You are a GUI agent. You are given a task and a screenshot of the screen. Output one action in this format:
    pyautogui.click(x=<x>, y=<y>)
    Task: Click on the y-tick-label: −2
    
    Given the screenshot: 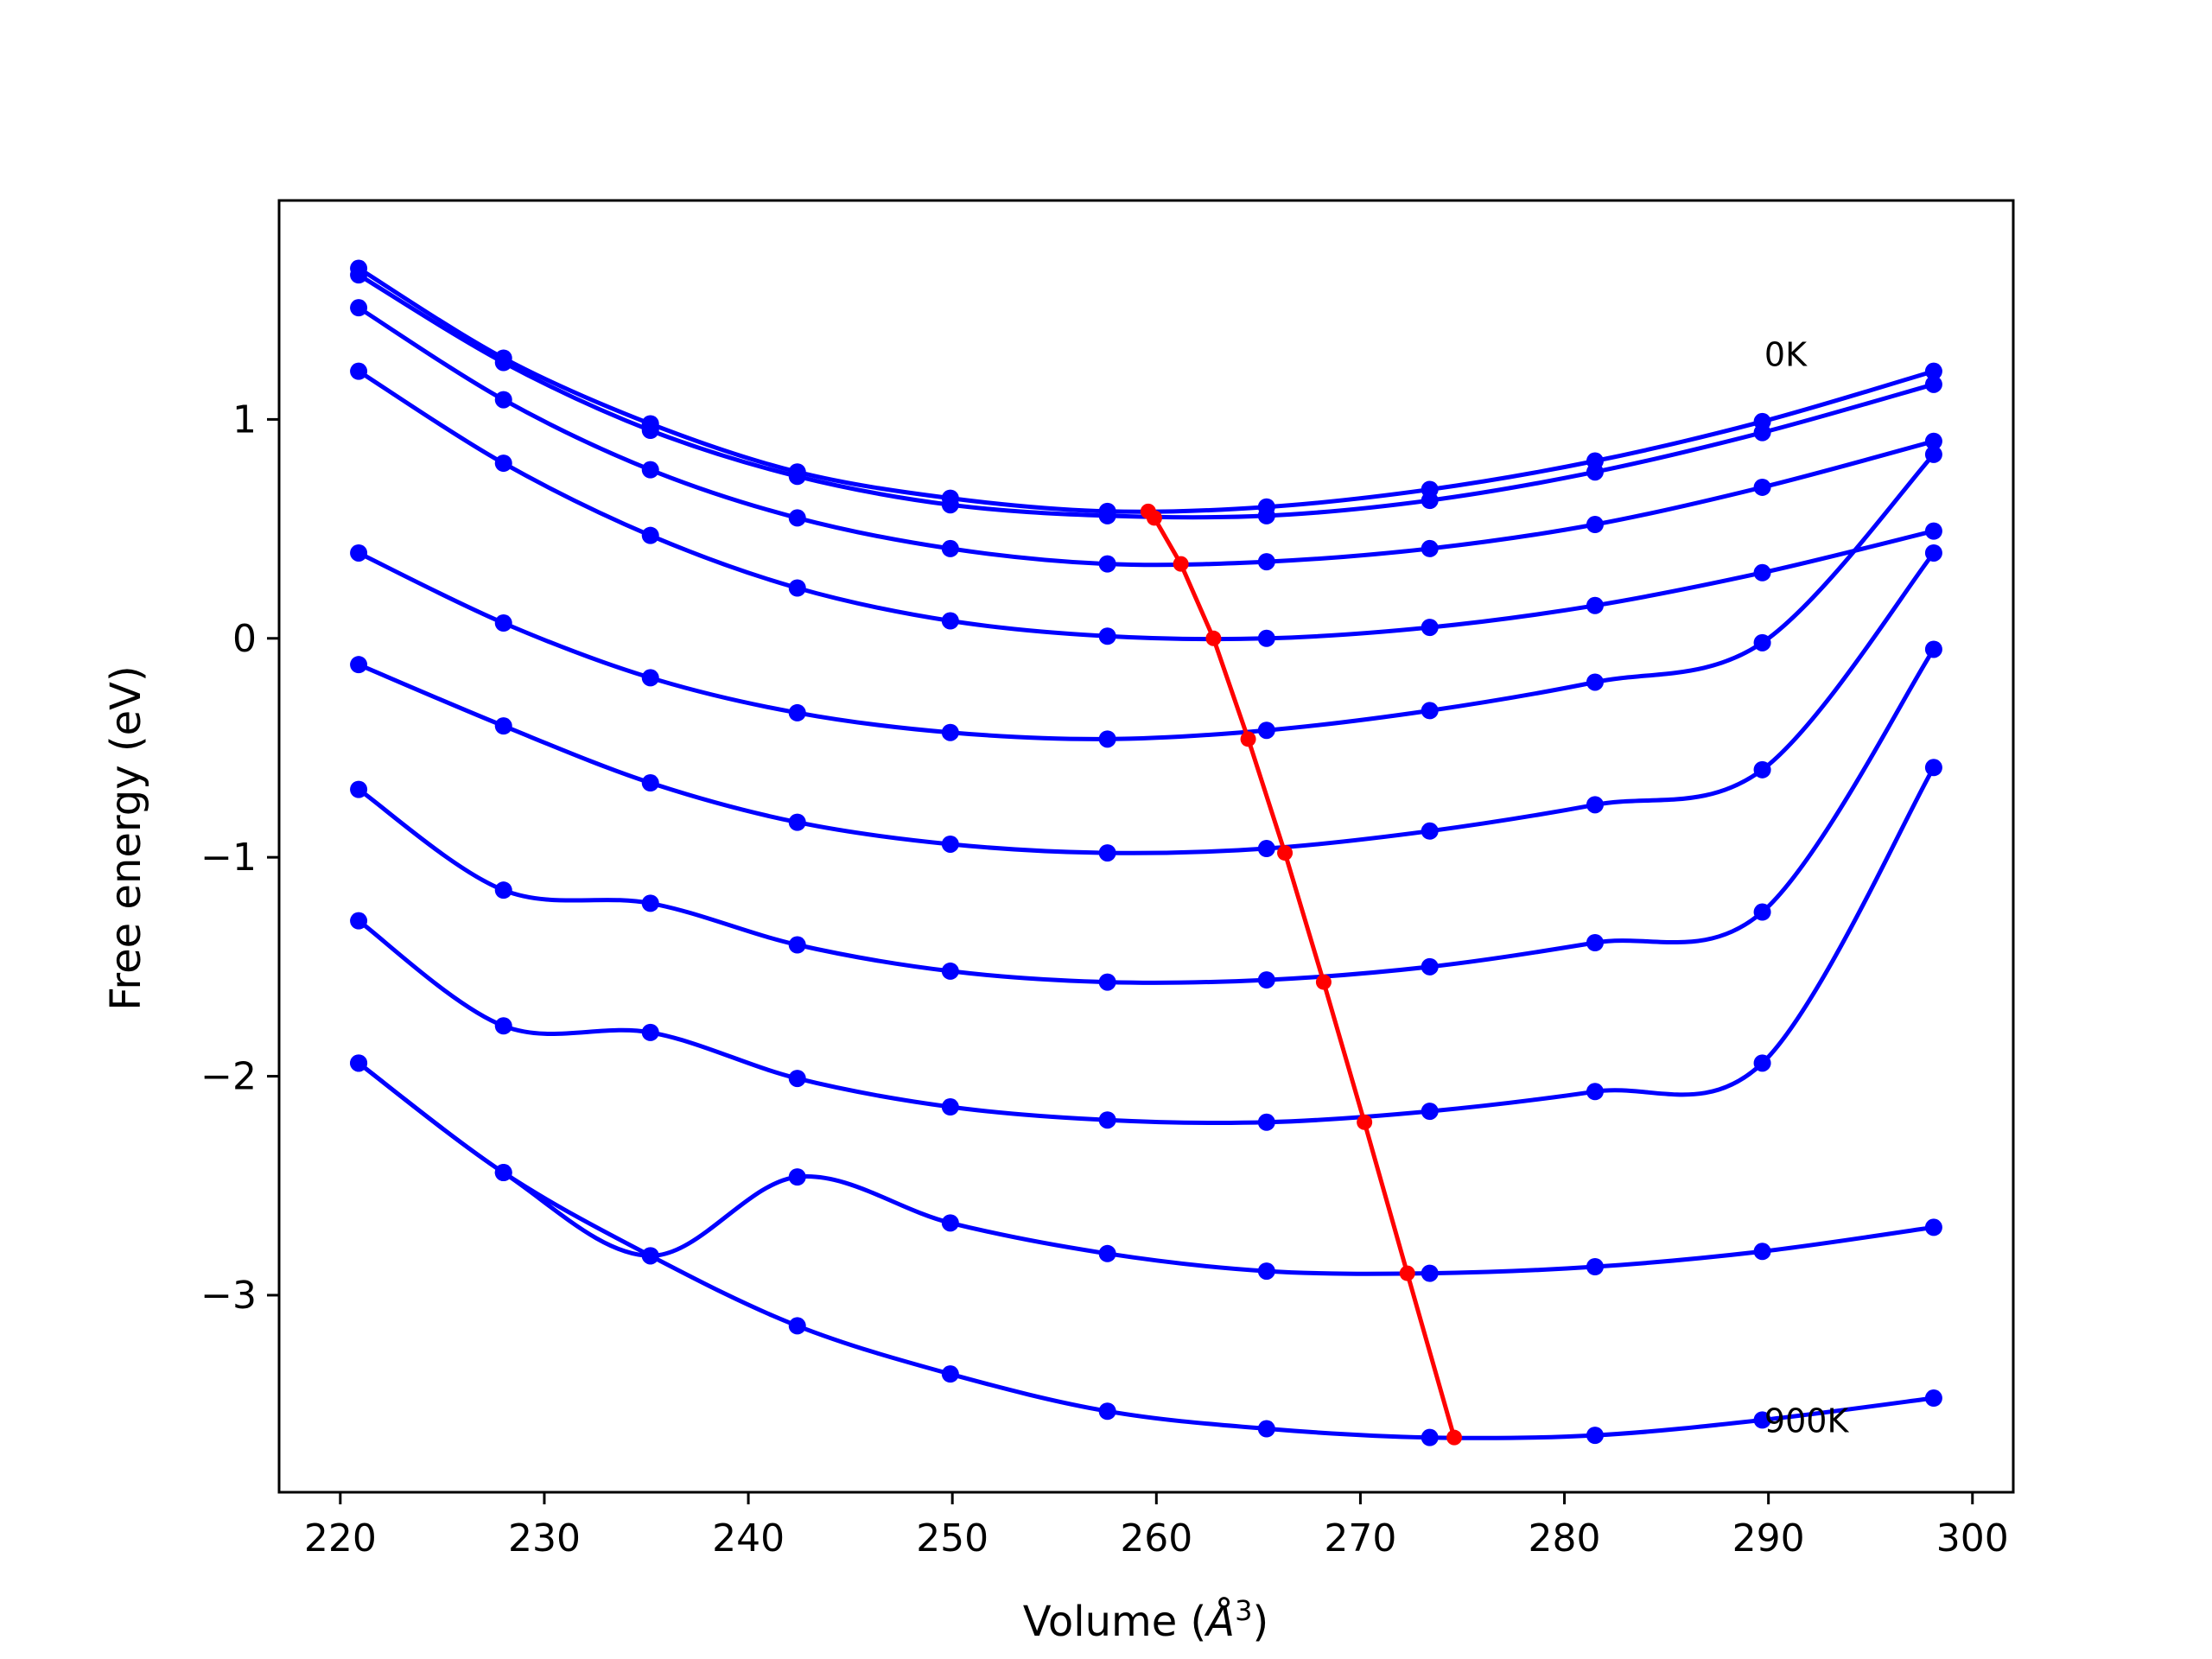 What is the action you would take?
    pyautogui.click(x=229, y=1077)
    